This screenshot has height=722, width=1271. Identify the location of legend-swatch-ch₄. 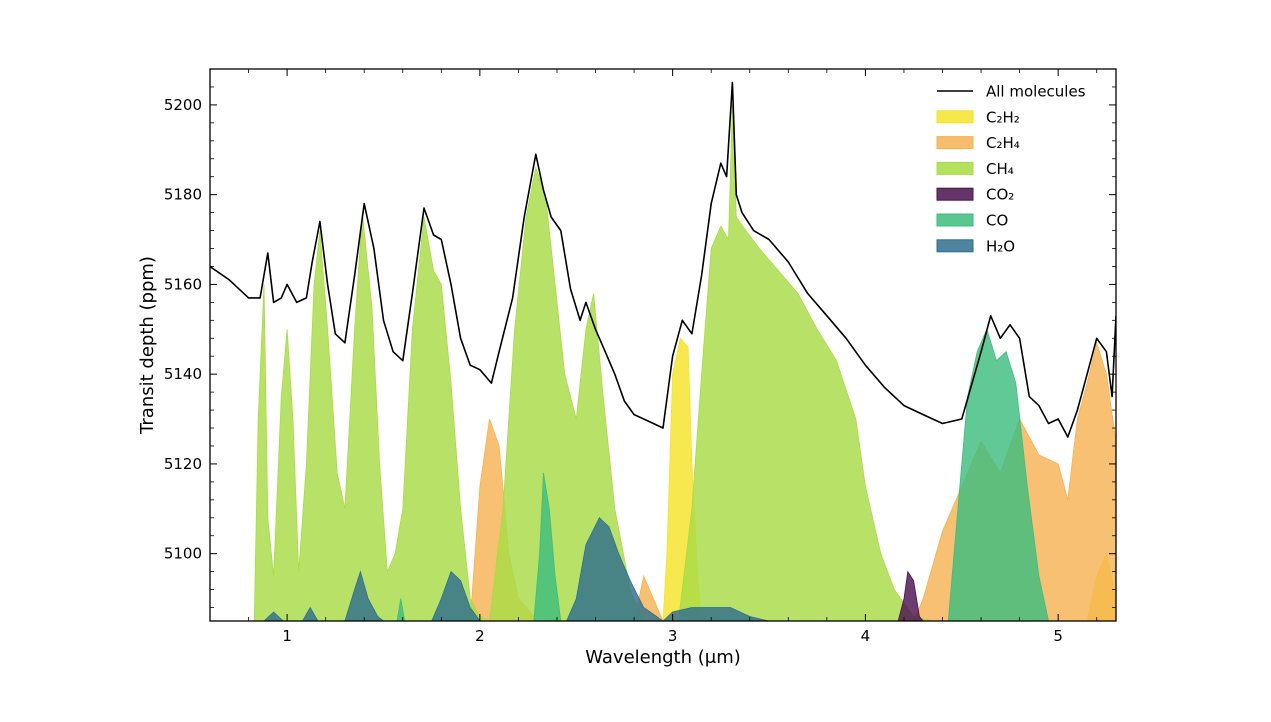
(955, 168).